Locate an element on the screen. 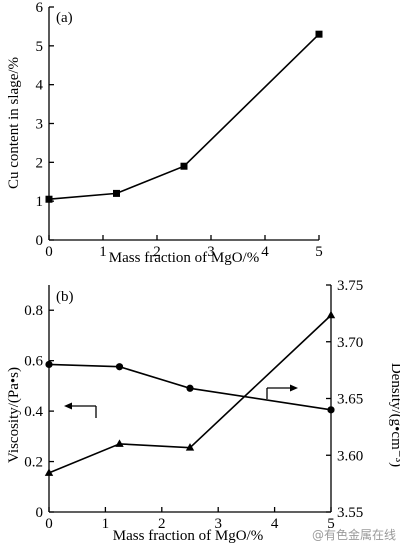  y-tick-label: 3 is located at coordinates (40, 125).